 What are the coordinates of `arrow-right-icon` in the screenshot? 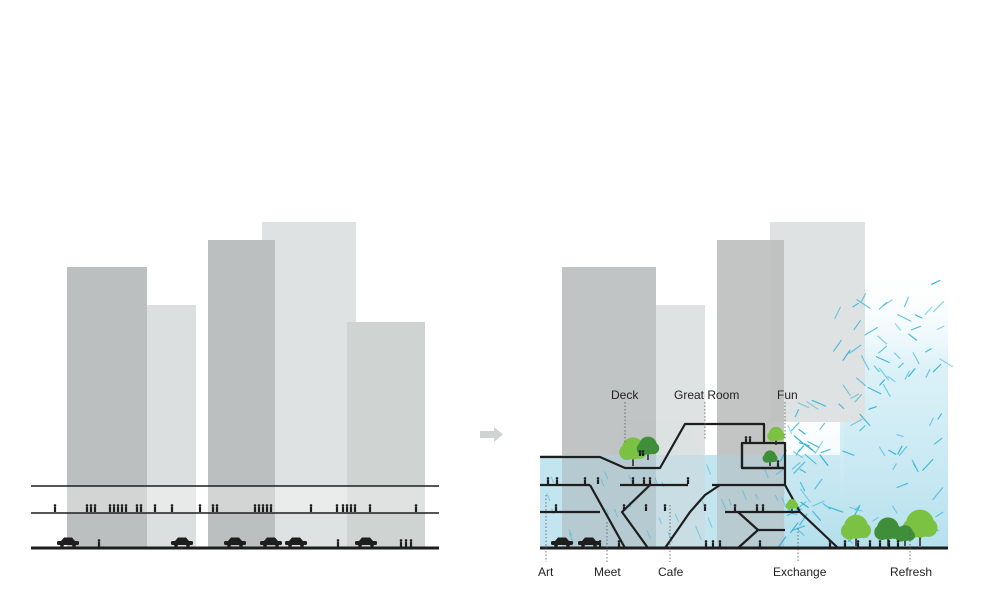 It's located at (491, 434).